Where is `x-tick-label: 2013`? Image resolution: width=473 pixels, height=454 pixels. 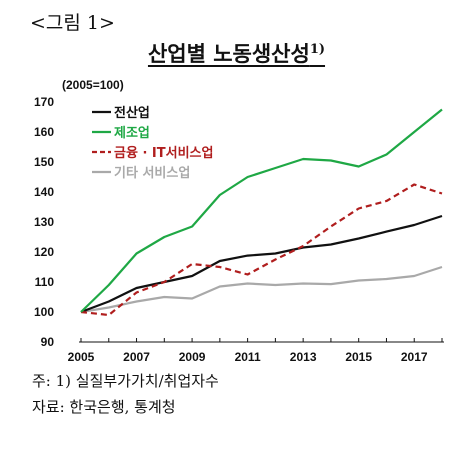
x-tick-label: 2013 is located at coordinates (303, 357).